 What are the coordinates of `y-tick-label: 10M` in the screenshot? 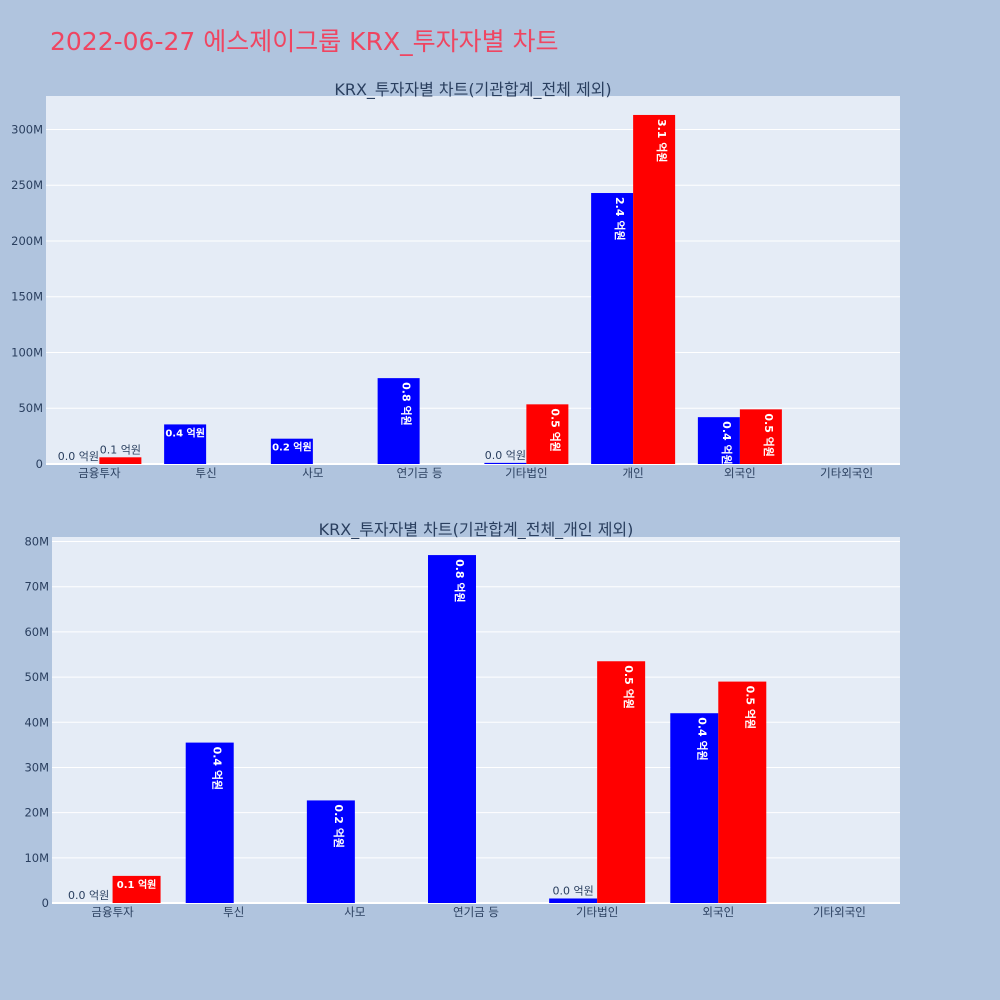 It's located at (36, 858).